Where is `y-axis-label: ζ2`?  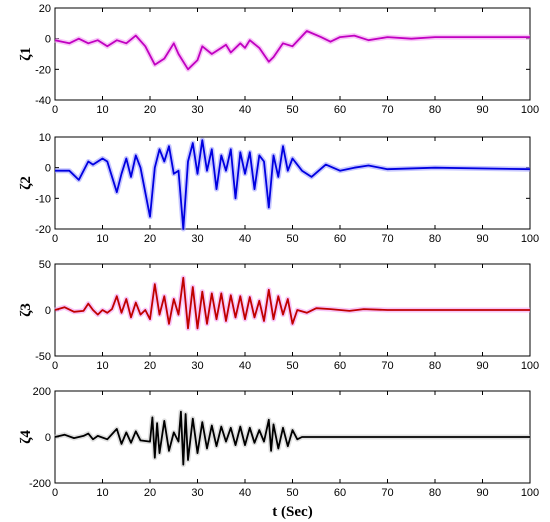
y-axis-label: ζ2 is located at coordinates (26, 183).